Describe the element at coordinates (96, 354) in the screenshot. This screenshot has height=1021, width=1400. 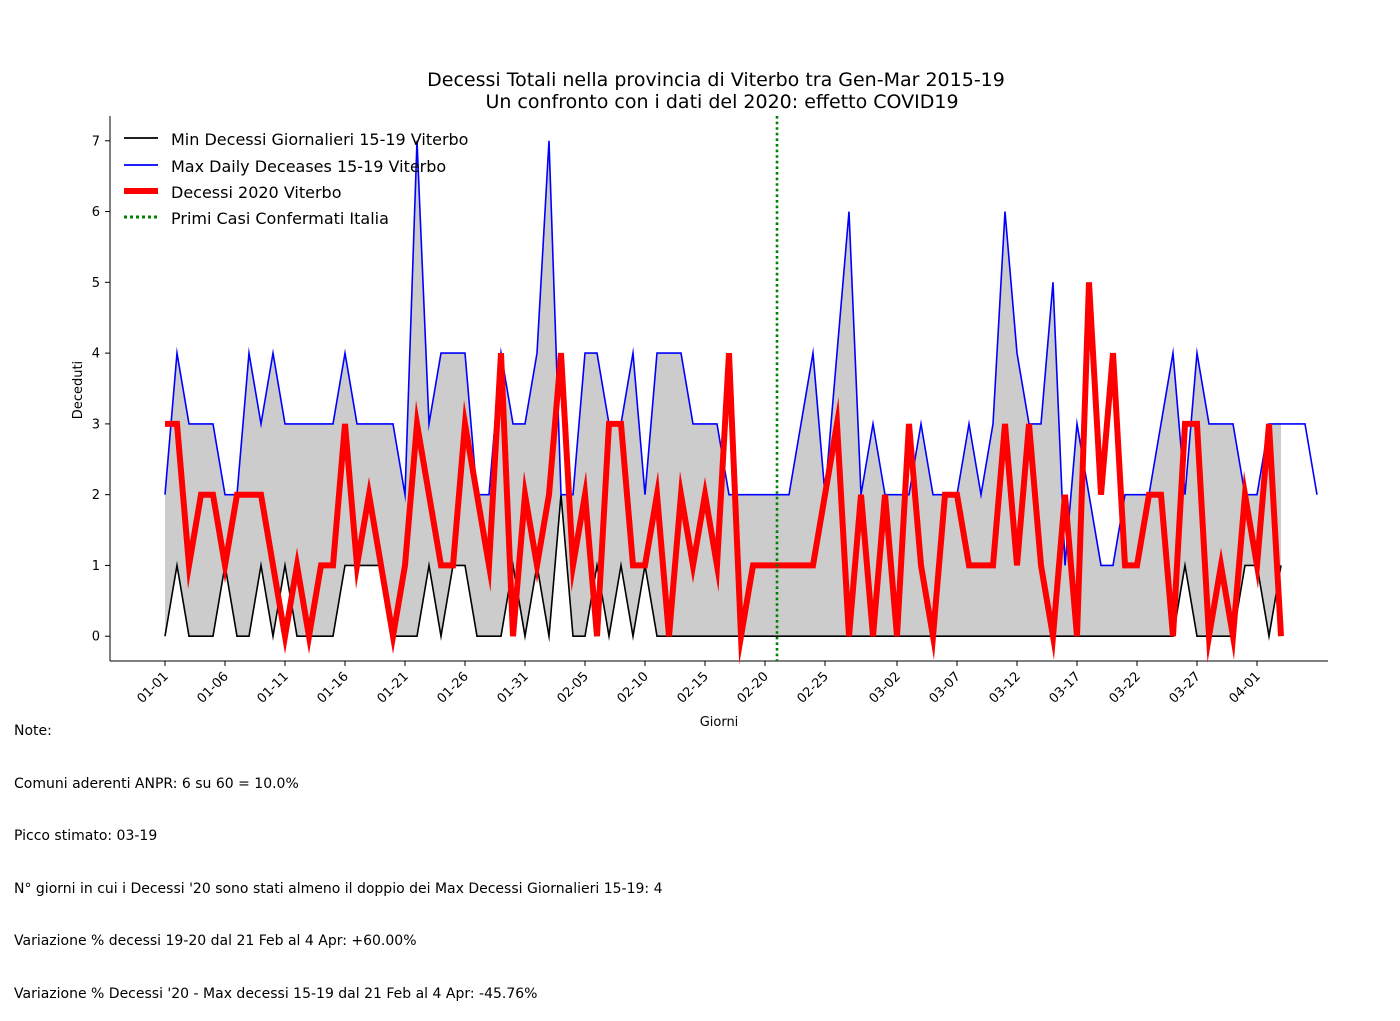
I see `y-tick-label: 4` at that location.